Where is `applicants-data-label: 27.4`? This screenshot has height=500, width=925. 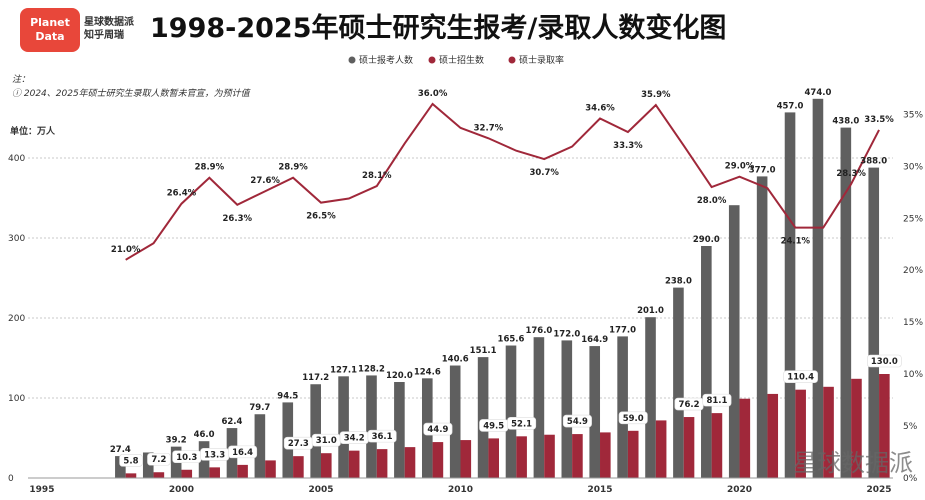 applicants-data-label: 27.4 is located at coordinates (120, 450).